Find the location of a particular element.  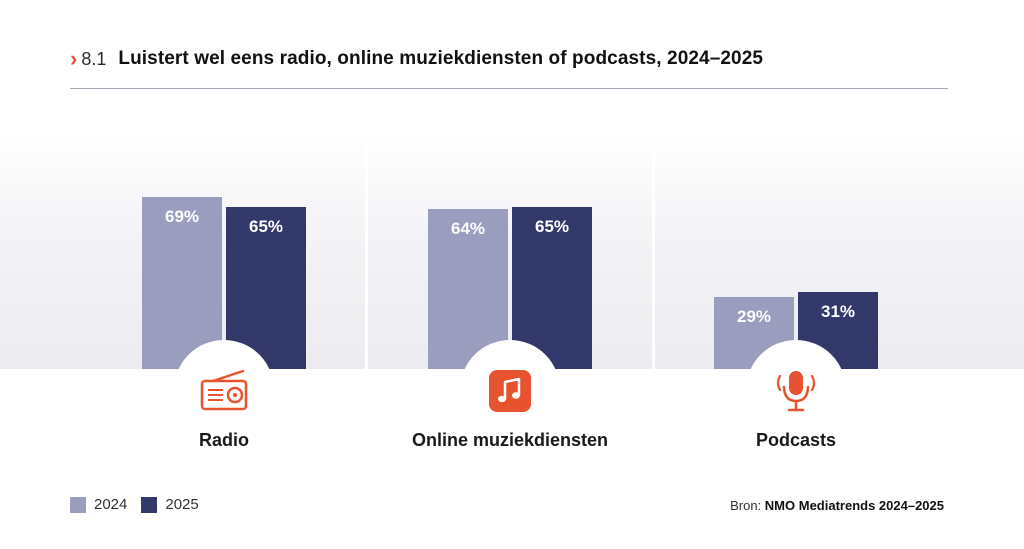

chevron-right-icon: › is located at coordinates (74, 58).